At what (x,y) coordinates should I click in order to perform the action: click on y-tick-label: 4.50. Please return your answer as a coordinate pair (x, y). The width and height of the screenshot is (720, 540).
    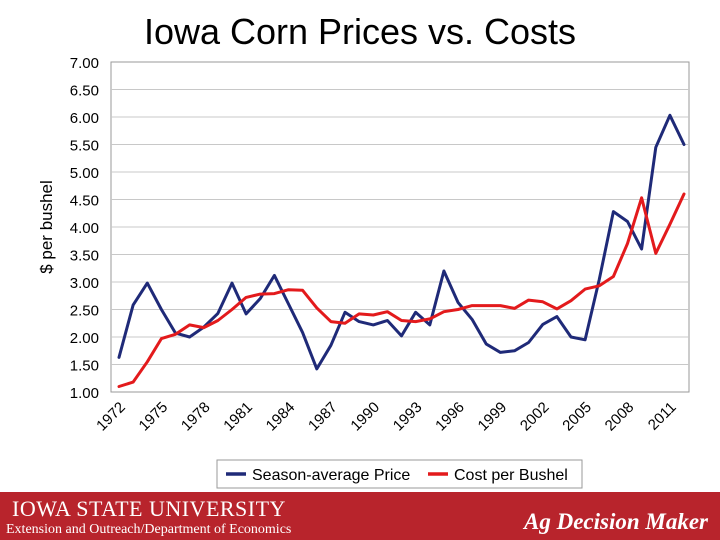
    Looking at the image, I should click on (84, 201).